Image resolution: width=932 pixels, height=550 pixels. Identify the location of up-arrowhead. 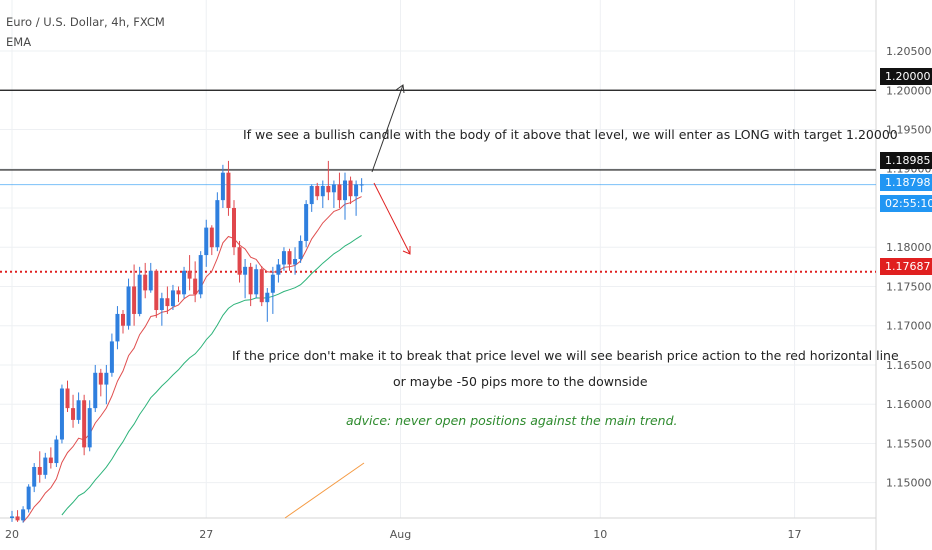
(400, 89).